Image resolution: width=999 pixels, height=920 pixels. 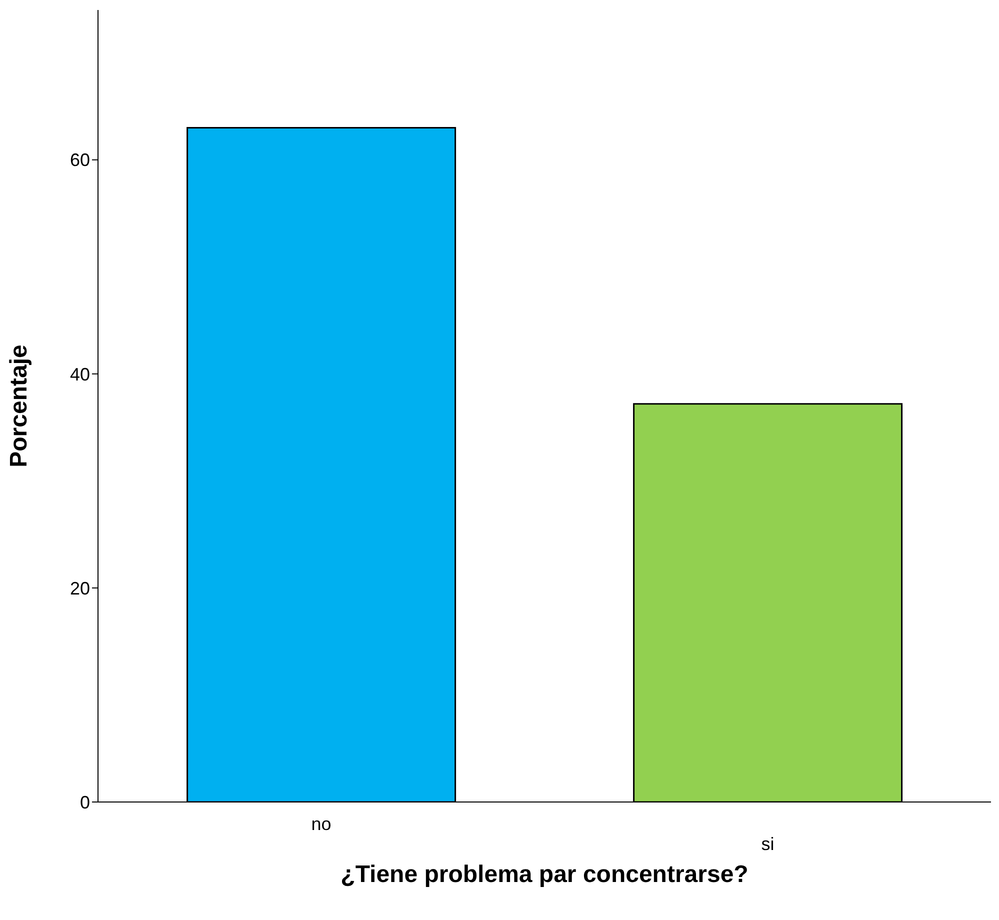 What do you see at coordinates (19, 406) in the screenshot?
I see `y-axis-title: Porcentaje` at bounding box center [19, 406].